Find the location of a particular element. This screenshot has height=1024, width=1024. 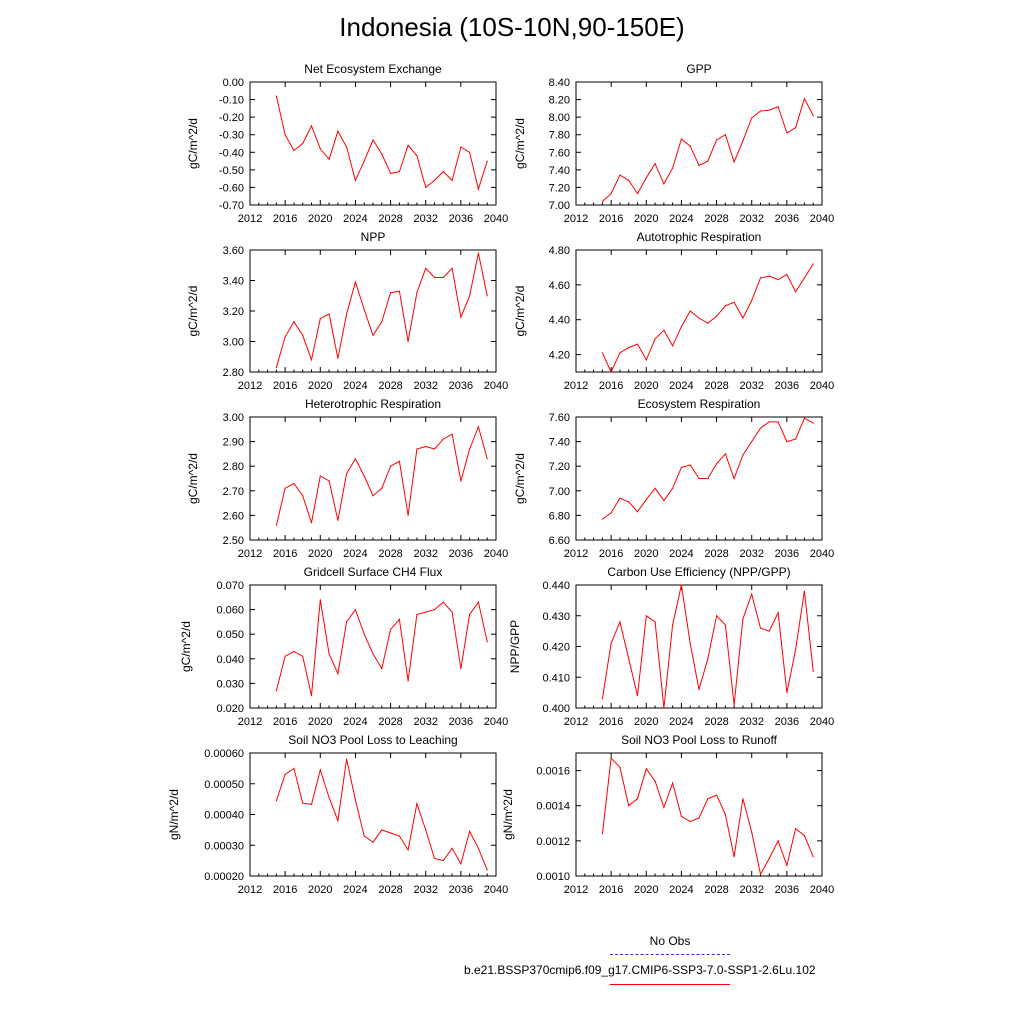

y-tick-label: 3.40 is located at coordinates (233, 282).